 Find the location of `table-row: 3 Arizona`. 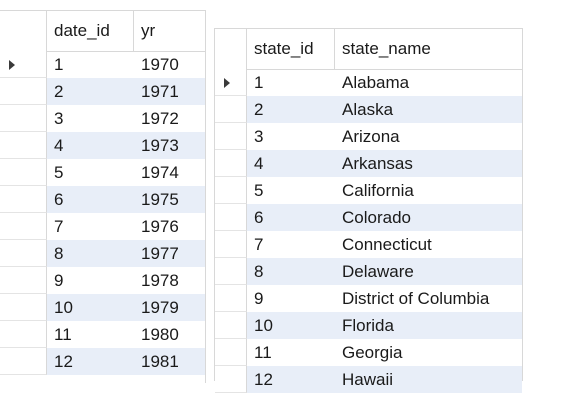

table-row: 3 Arizona is located at coordinates (368, 136).